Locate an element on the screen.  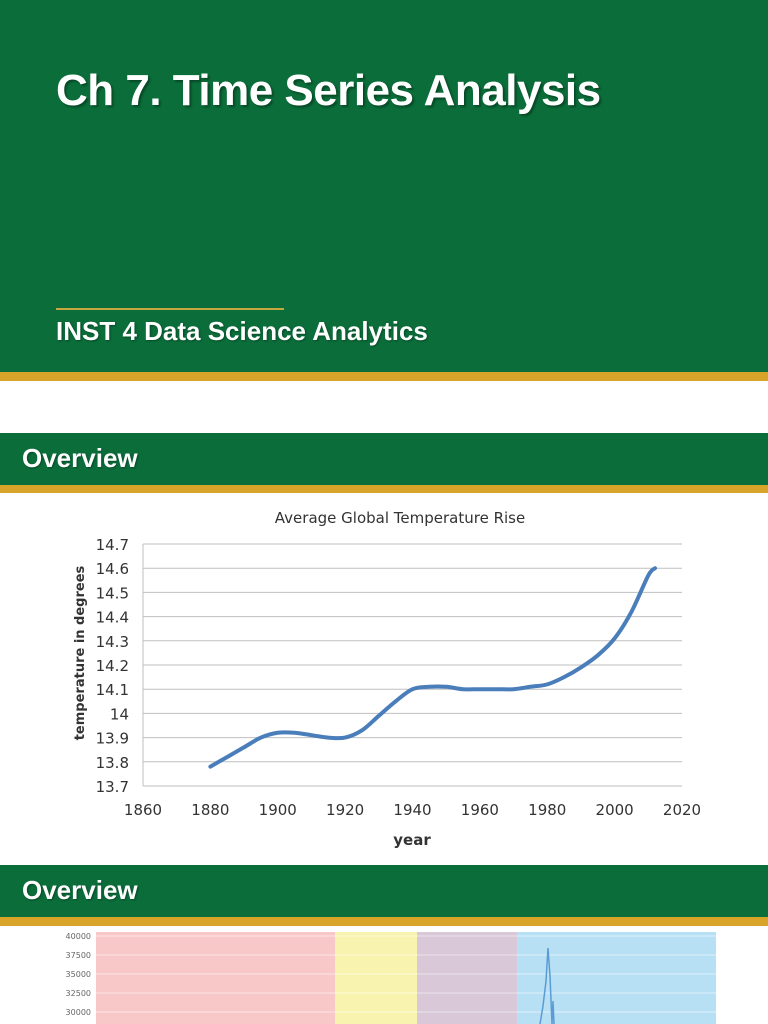
temperature-series-line is located at coordinates (433, 667).